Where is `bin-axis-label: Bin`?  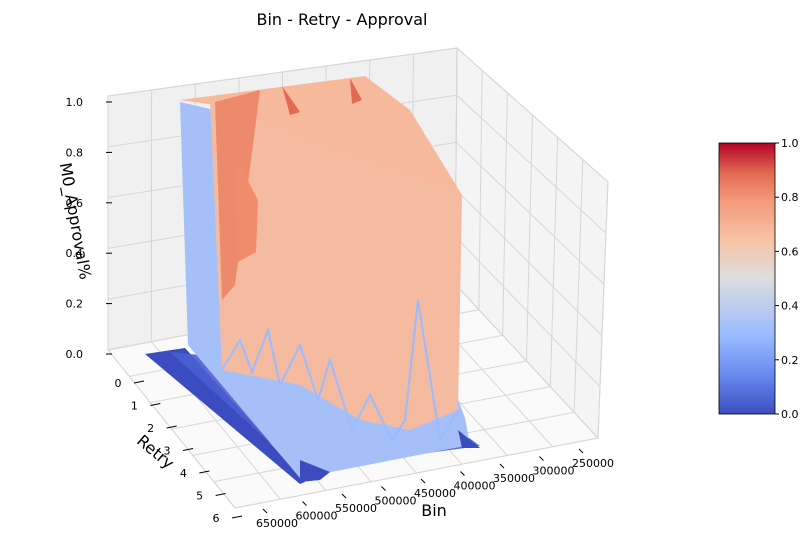 bin-axis-label: Bin is located at coordinates (434, 510).